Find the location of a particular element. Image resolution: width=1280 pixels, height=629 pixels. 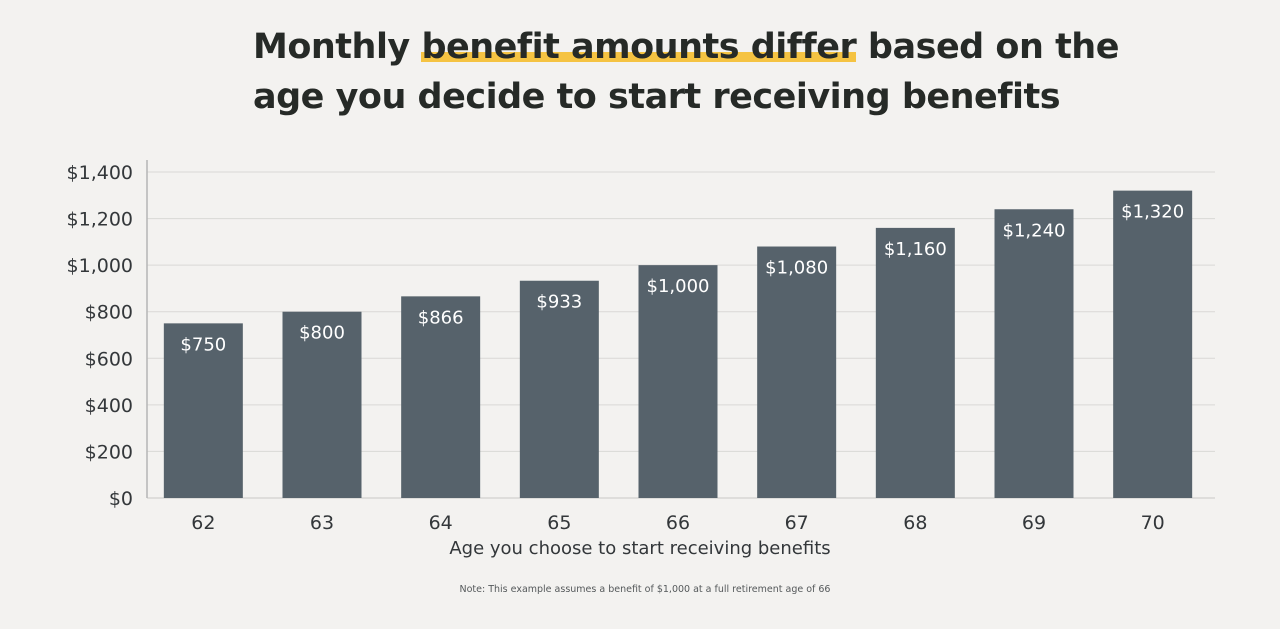

y-tick-label: $200 is located at coordinates (109, 452).